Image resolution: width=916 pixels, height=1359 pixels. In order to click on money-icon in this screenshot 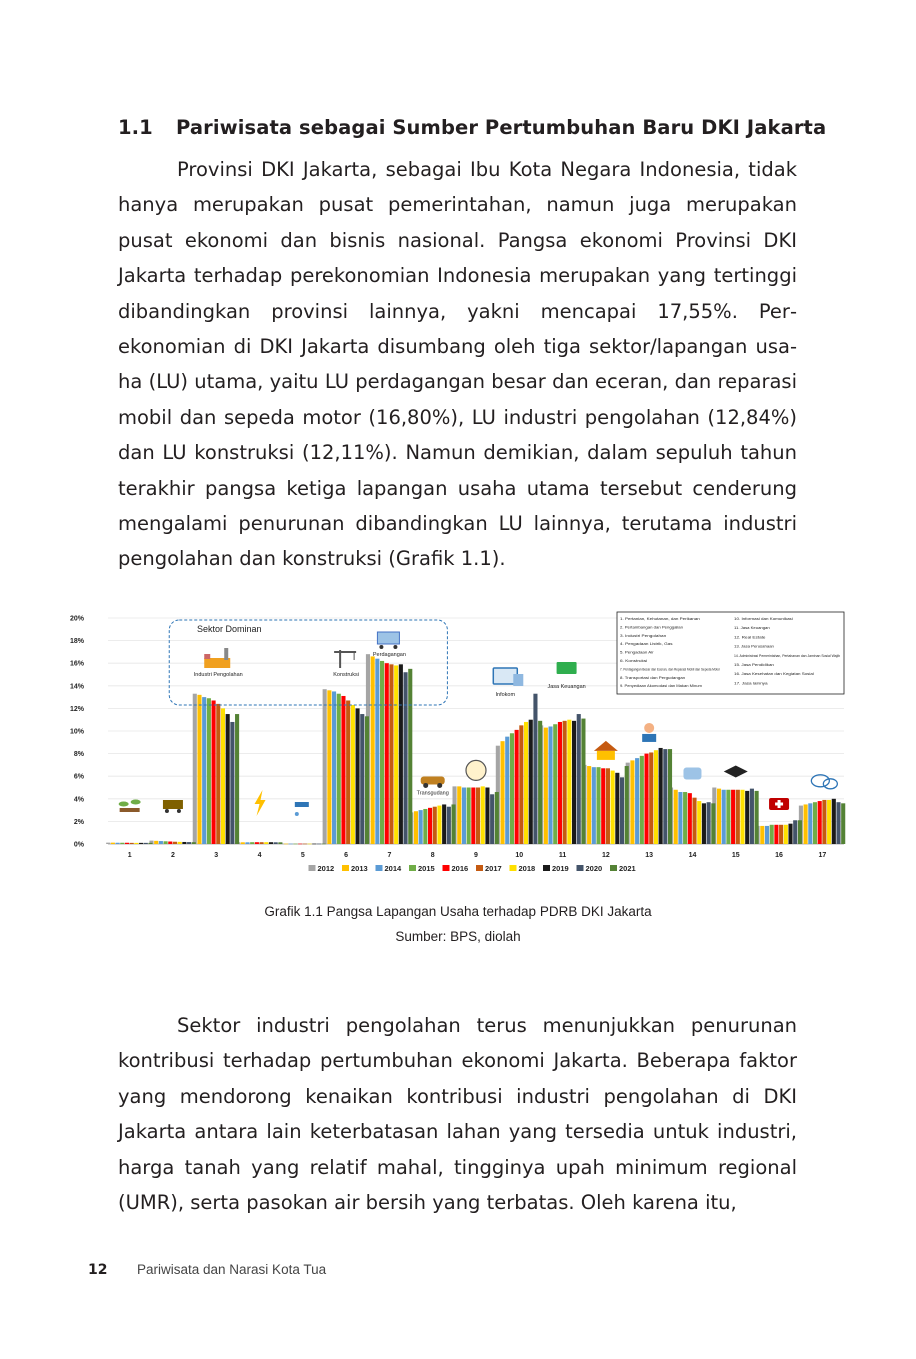, I will do `click(566, 668)`.